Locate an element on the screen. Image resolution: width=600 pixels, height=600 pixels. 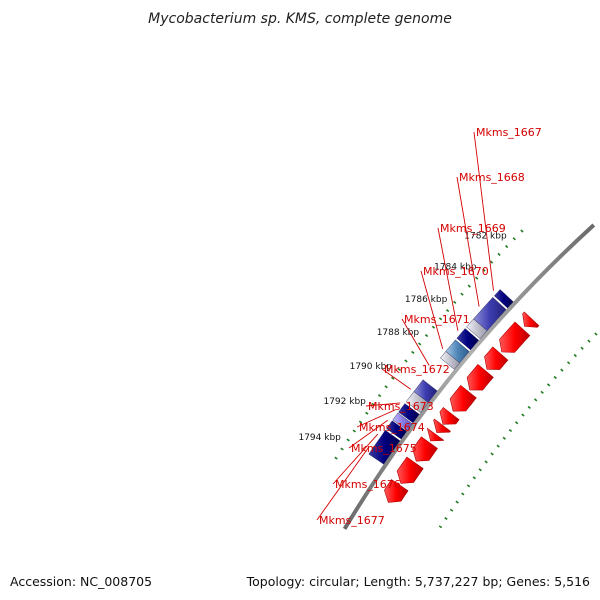
kbp-label: 1782 kbp is located at coordinates (485, 236).